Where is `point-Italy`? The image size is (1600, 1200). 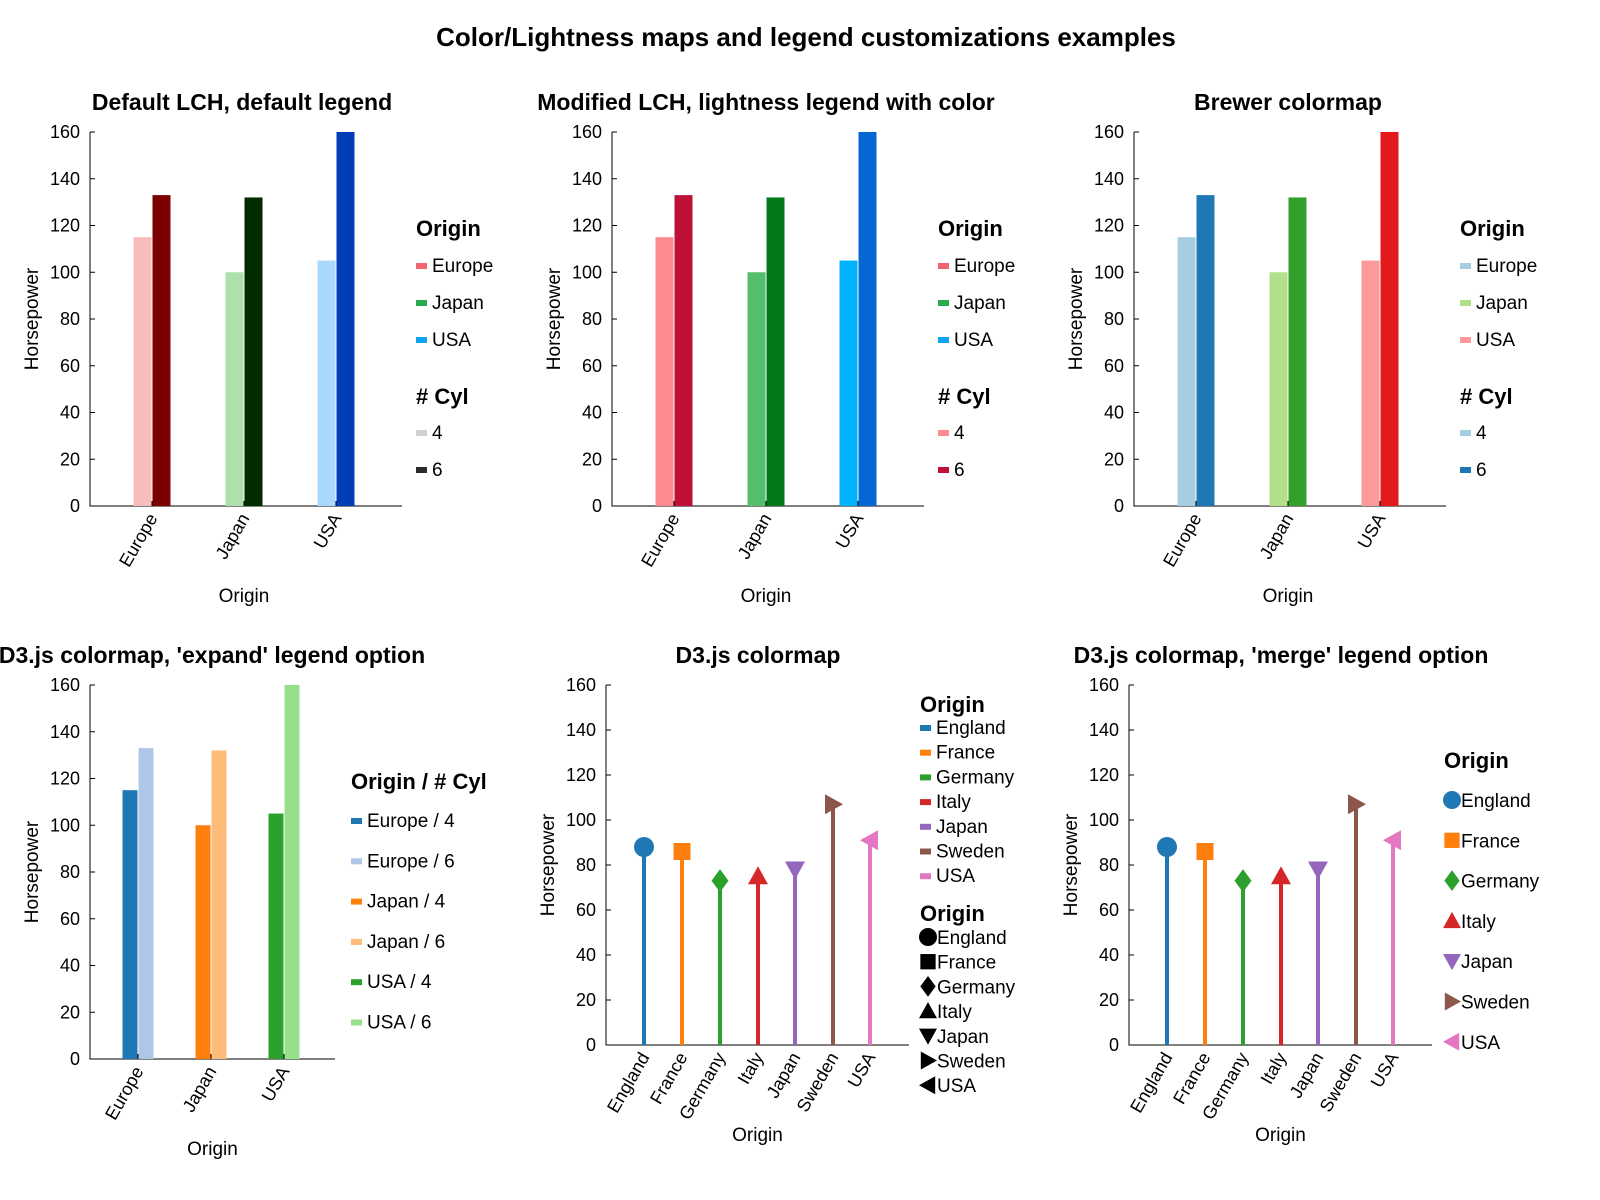 point-Italy is located at coordinates (758, 875).